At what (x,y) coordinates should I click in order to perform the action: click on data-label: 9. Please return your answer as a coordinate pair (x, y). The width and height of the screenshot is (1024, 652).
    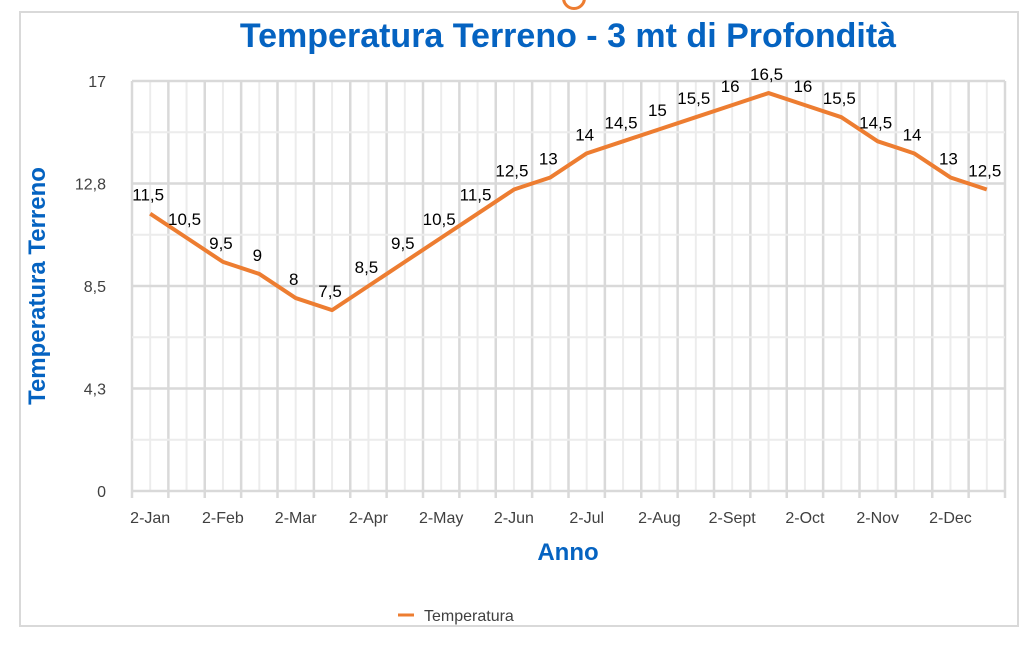
    Looking at the image, I should click on (257, 255).